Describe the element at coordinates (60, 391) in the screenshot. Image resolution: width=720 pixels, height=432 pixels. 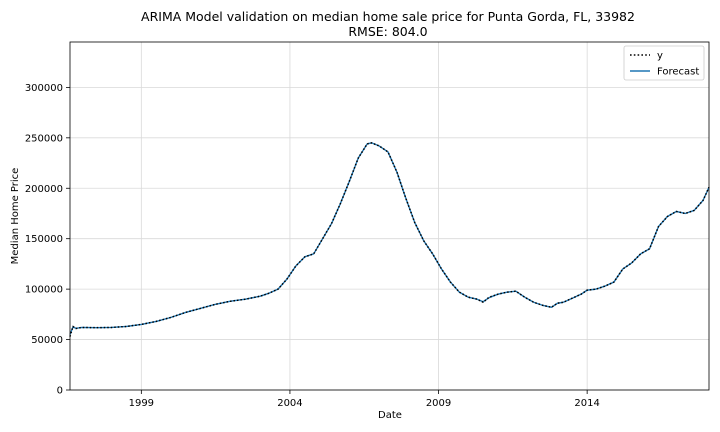
I see `y-tick-label: 0` at that location.